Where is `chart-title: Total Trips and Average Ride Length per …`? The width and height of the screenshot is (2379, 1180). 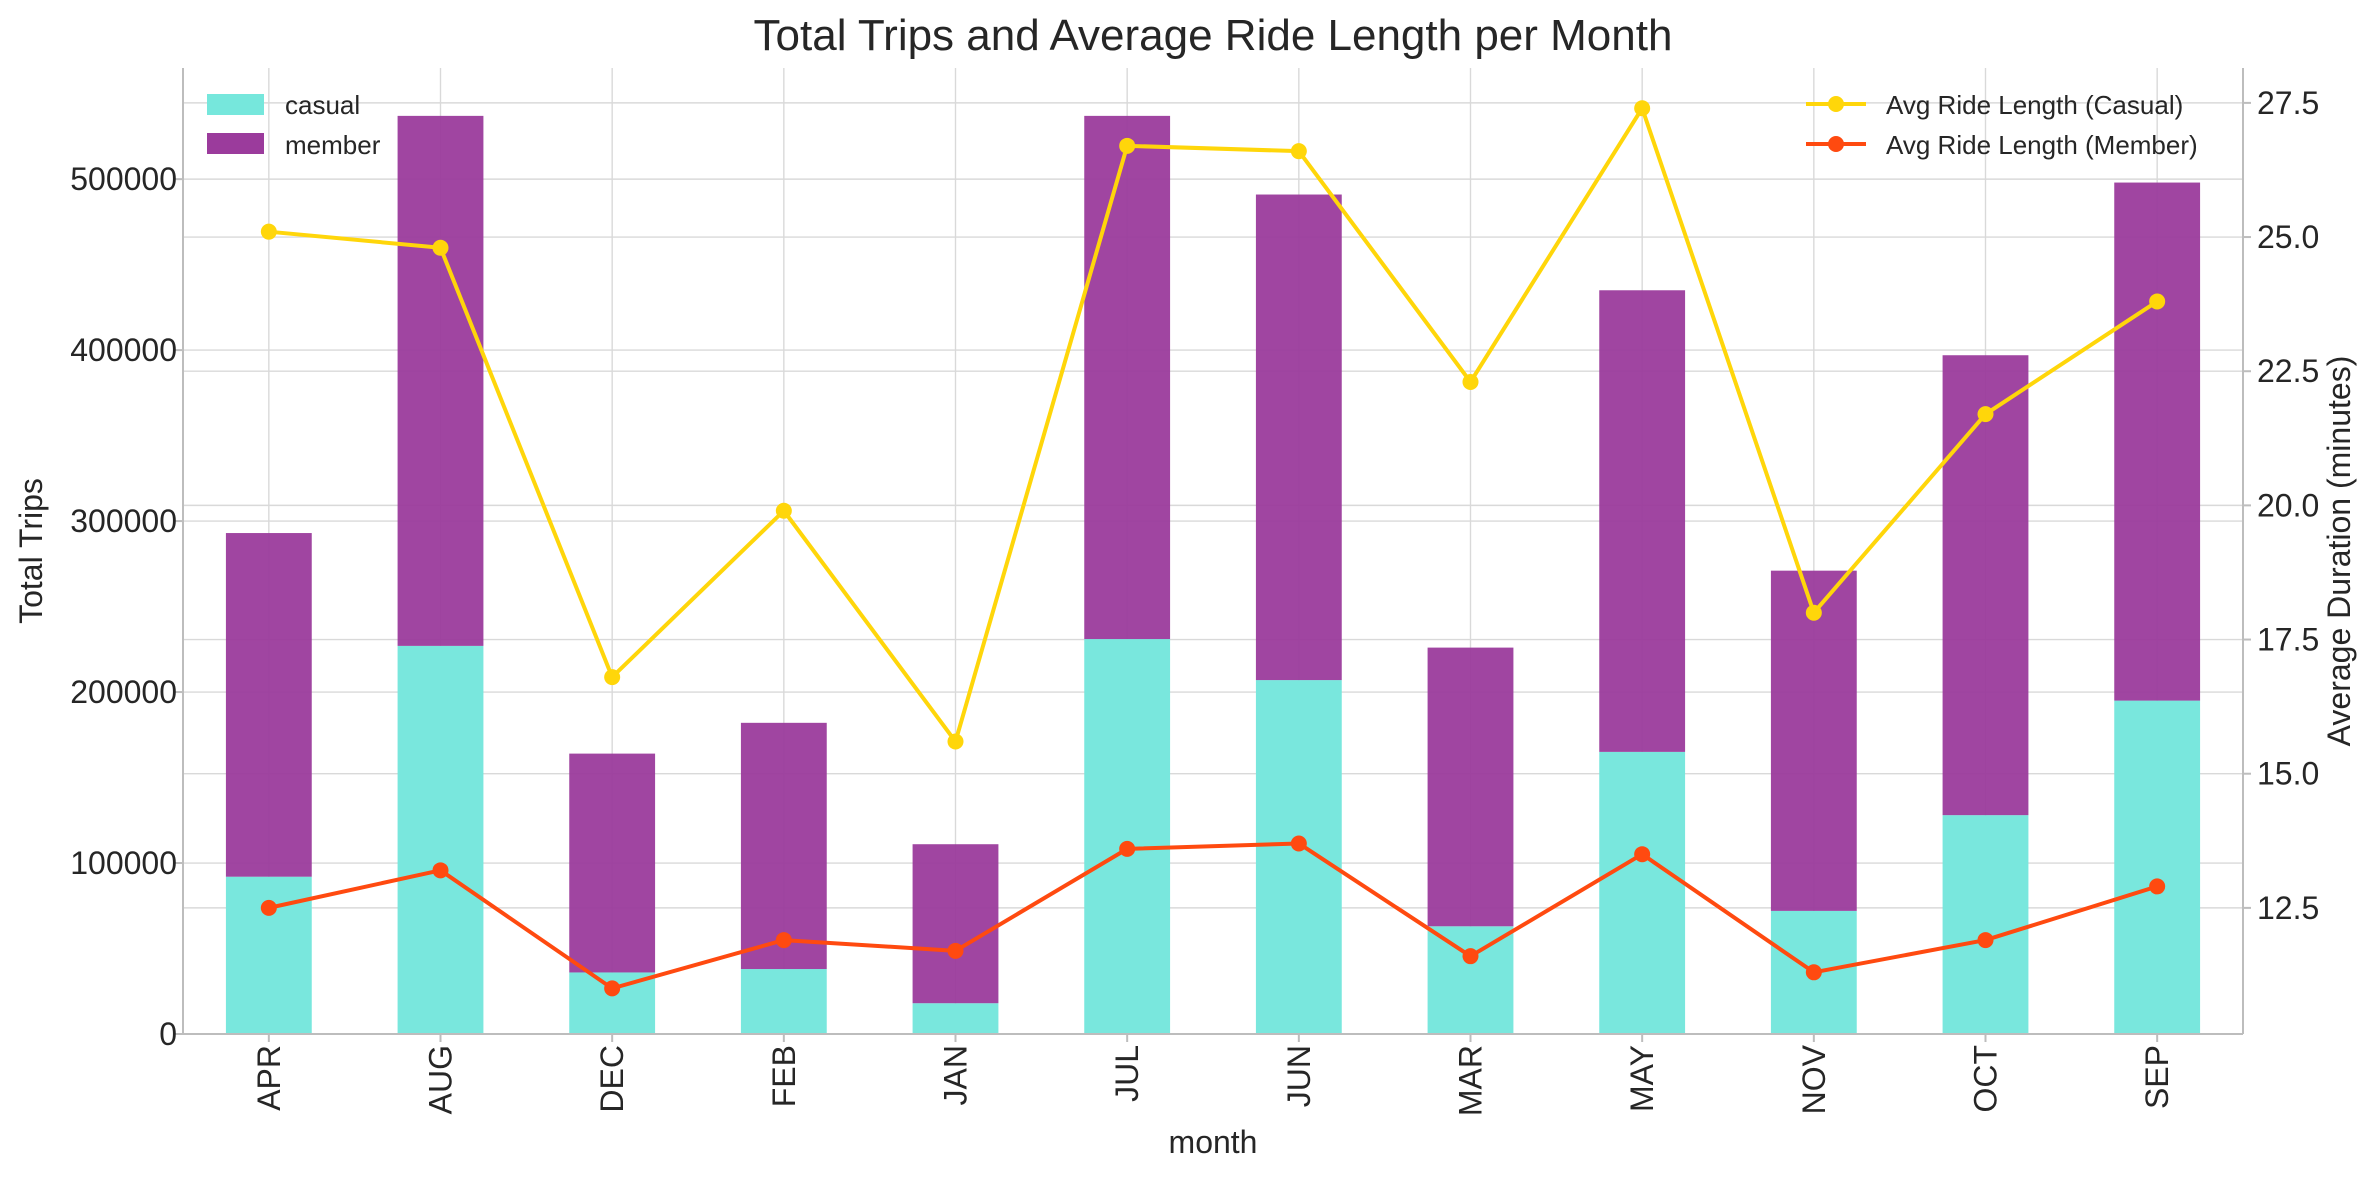
chart-title: Total Trips and Average Ride Length per … is located at coordinates (1213, 35).